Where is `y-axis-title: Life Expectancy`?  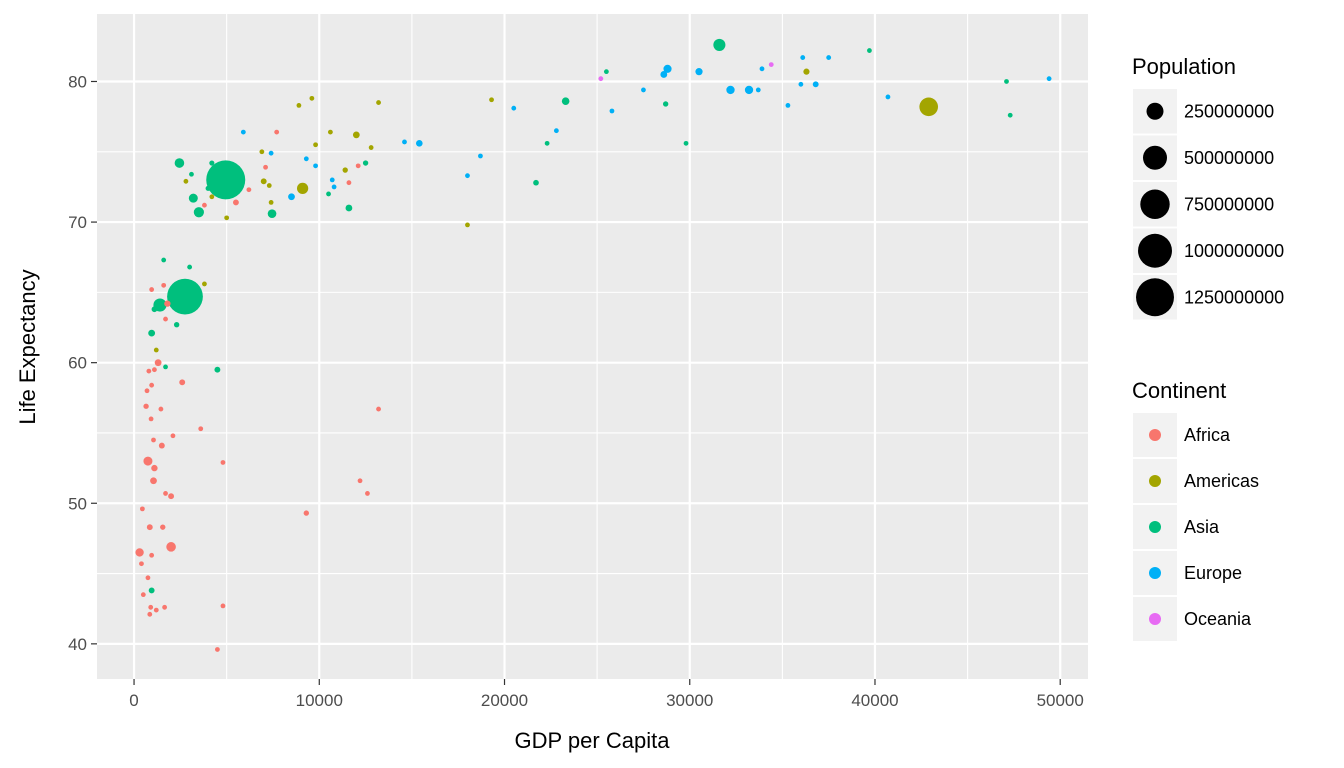
y-axis-title: Life Expectancy is located at coordinates (27, 346).